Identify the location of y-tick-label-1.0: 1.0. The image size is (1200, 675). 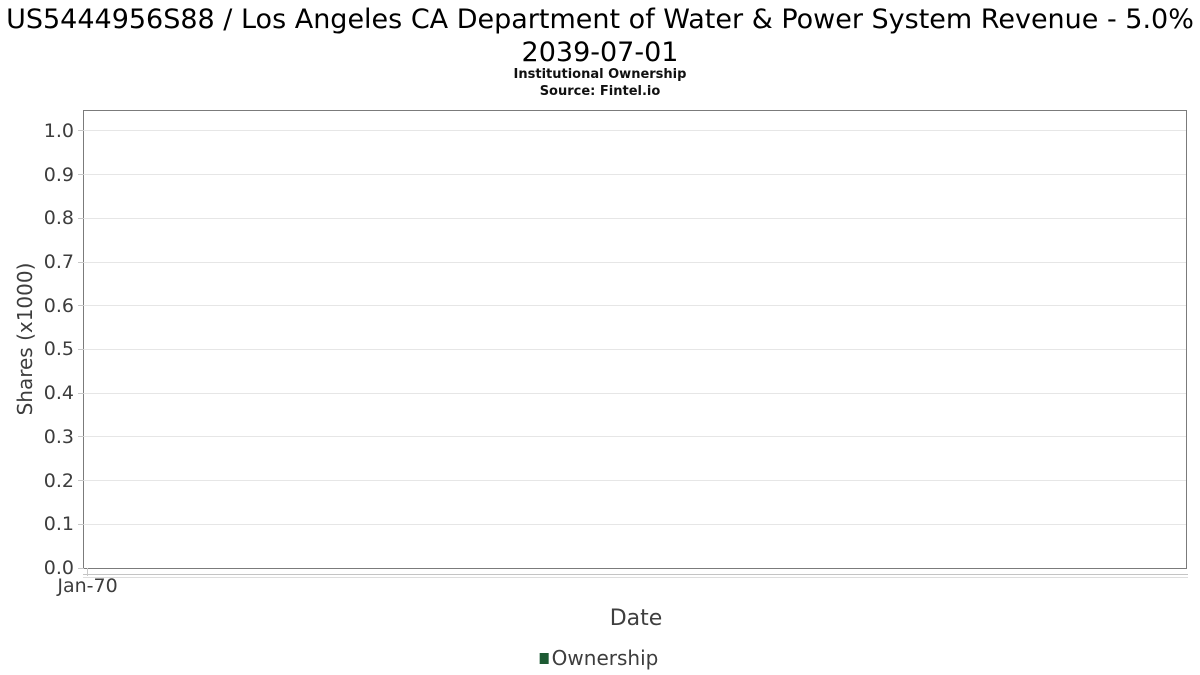
(58, 130).